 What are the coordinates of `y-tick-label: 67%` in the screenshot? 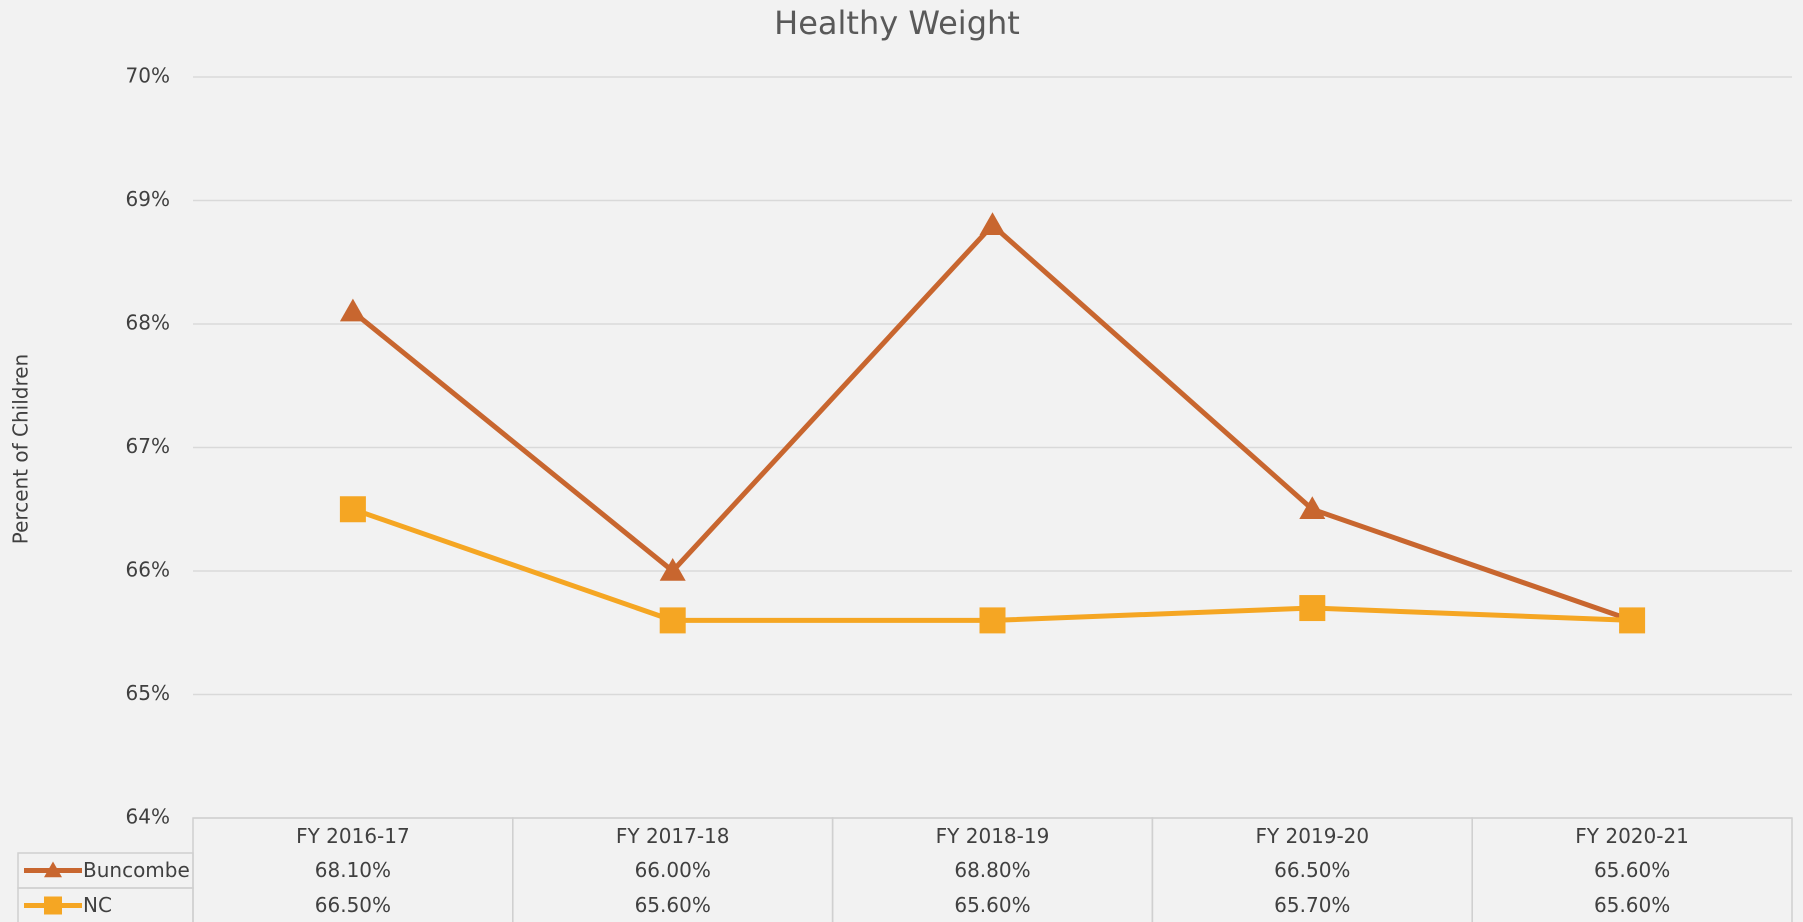 It's located at (148, 446).